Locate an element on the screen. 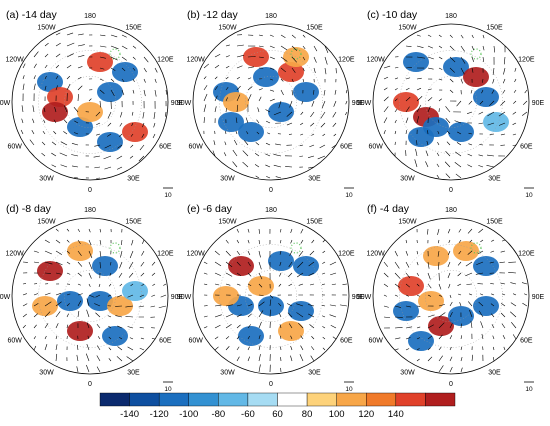 The width and height of the screenshot is (550, 426). colorbar-tick-label: 100 is located at coordinates (337, 414).